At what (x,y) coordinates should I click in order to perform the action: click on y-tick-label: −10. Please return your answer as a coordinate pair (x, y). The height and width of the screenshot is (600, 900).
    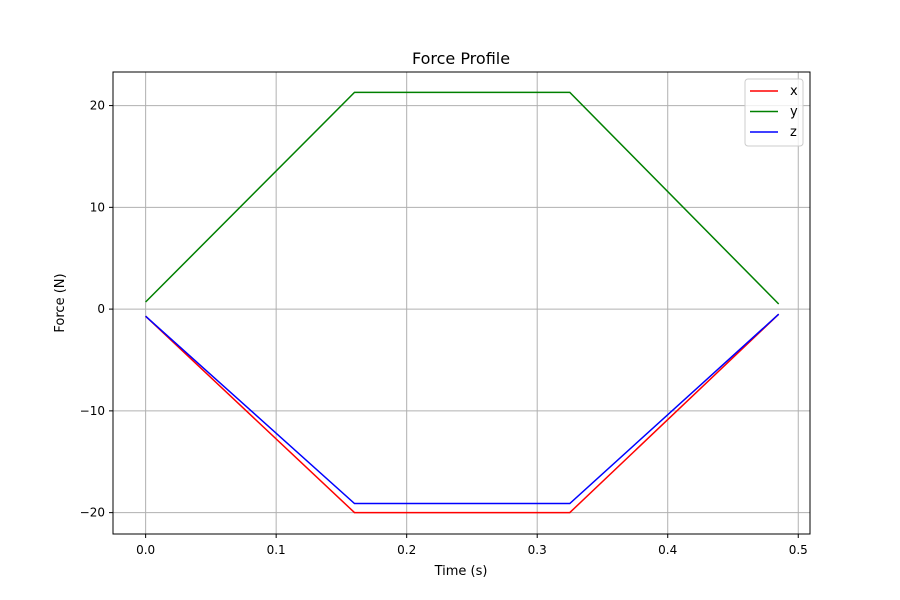
    Looking at the image, I should click on (92, 411).